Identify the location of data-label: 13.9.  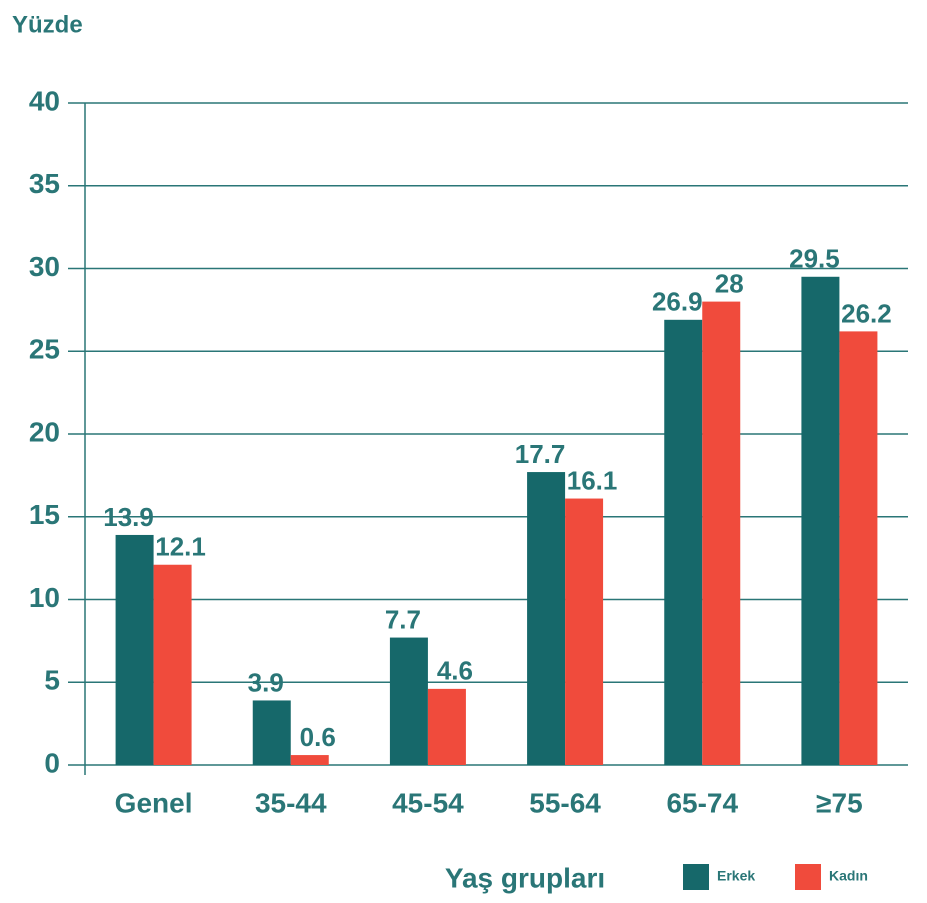
(128, 517).